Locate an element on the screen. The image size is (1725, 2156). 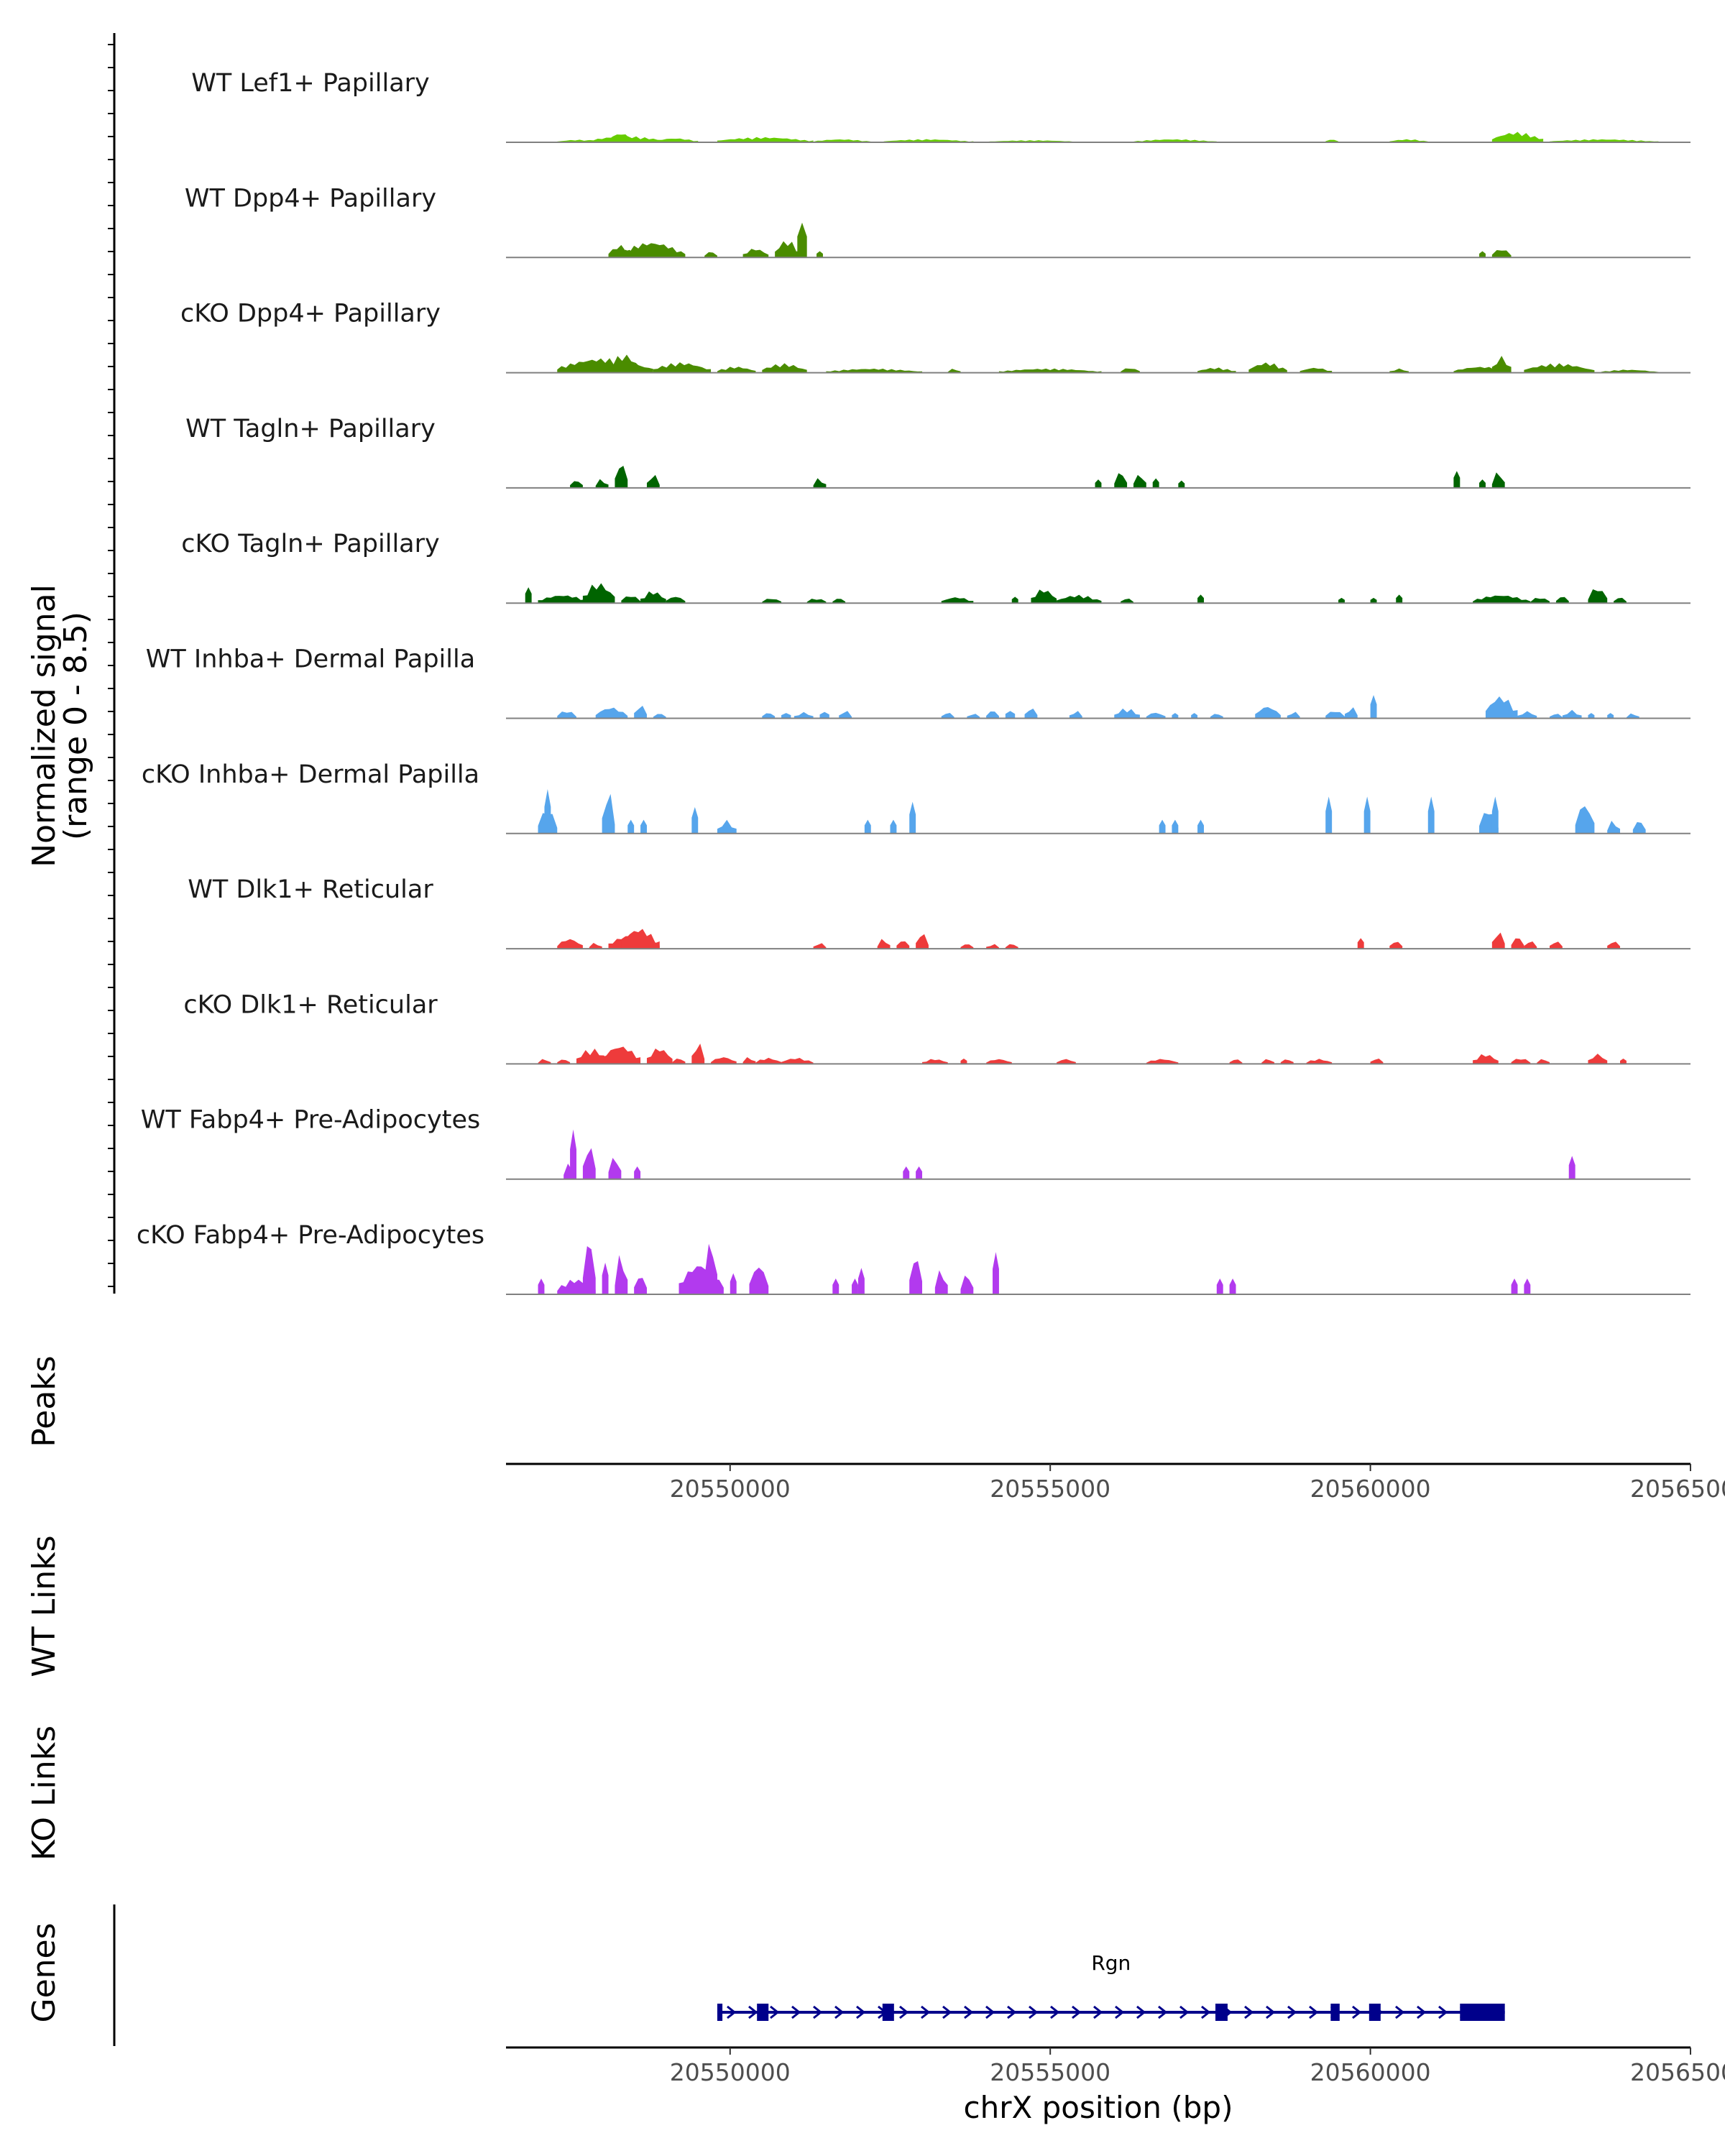
track: WT Lef1+ Papillary is located at coordinates (940, 106).